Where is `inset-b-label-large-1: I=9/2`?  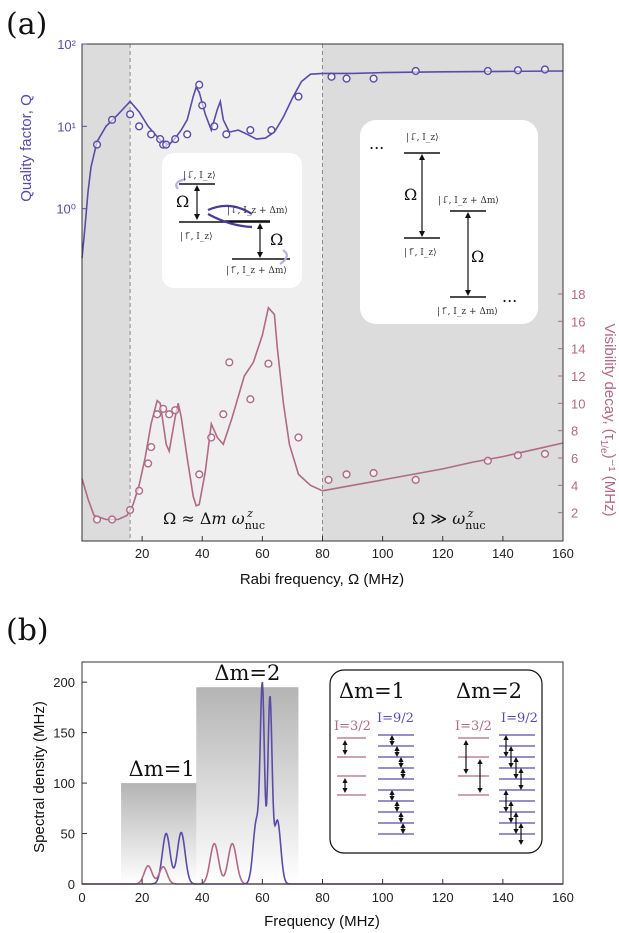 inset-b-label-large-1: I=9/2 is located at coordinates (395, 718).